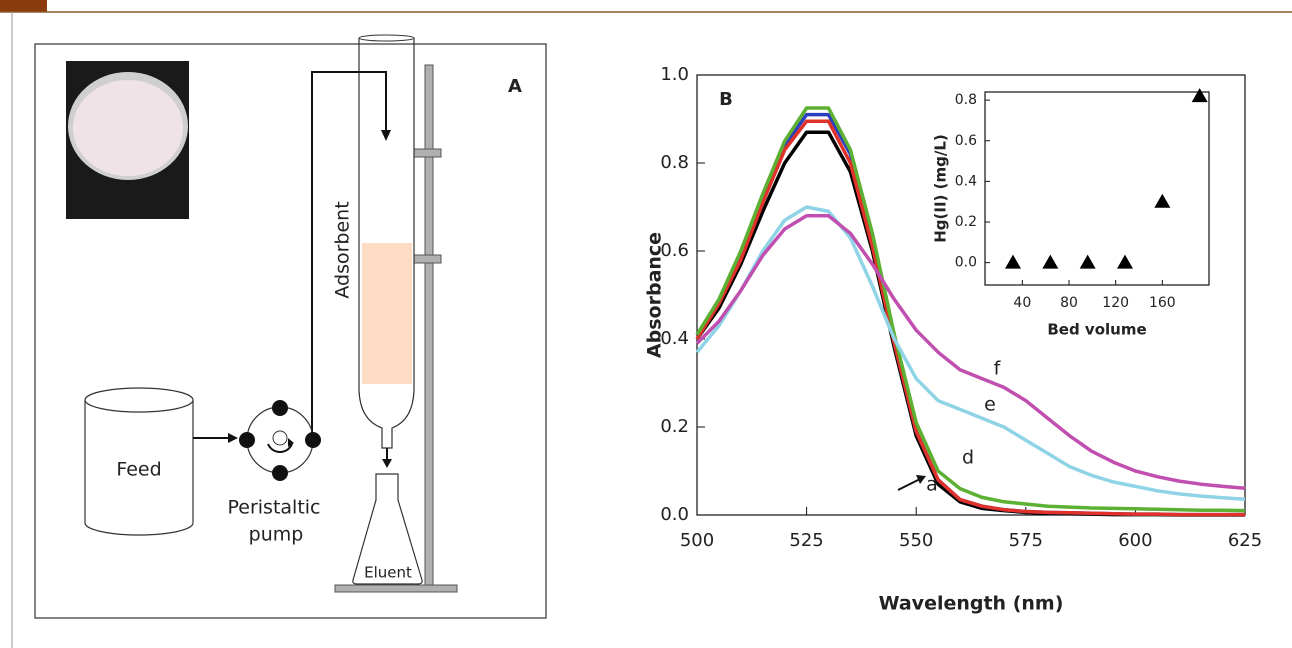 The image size is (1292, 648). What do you see at coordinates (916, 540) in the screenshot?
I see `x-tick-label: 550` at bounding box center [916, 540].